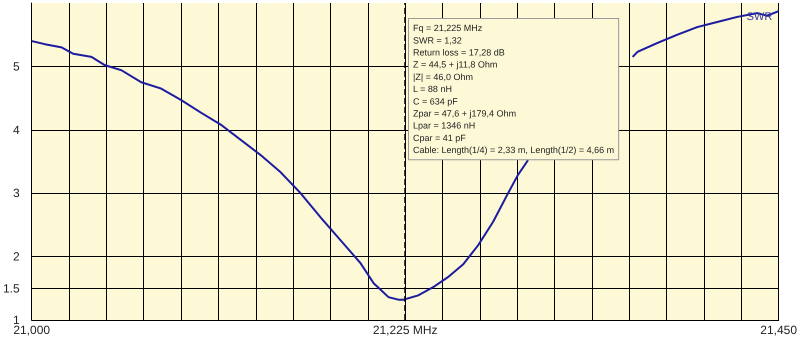 This screenshot has width=800, height=340. I want to click on y-tick-label: 1.5, so click(11, 288).